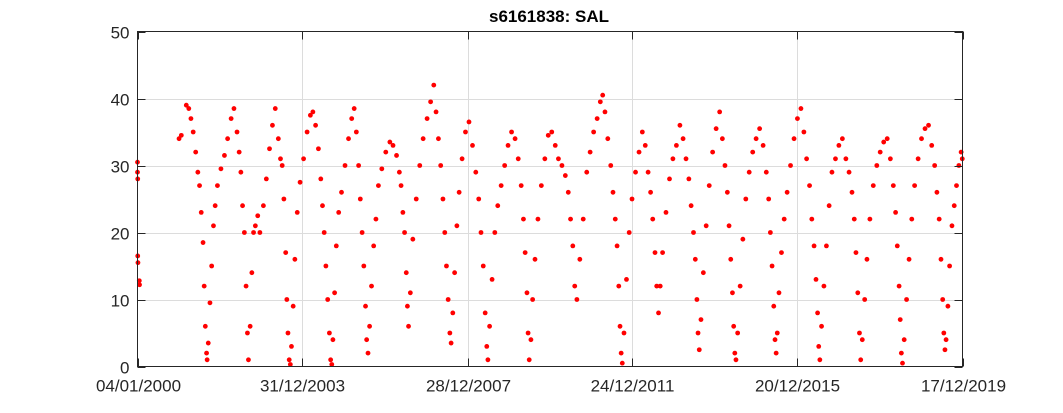 This screenshot has width=1063, height=413. What do you see at coordinates (124, 368) in the screenshot?
I see `y-tick-label: 0` at bounding box center [124, 368].